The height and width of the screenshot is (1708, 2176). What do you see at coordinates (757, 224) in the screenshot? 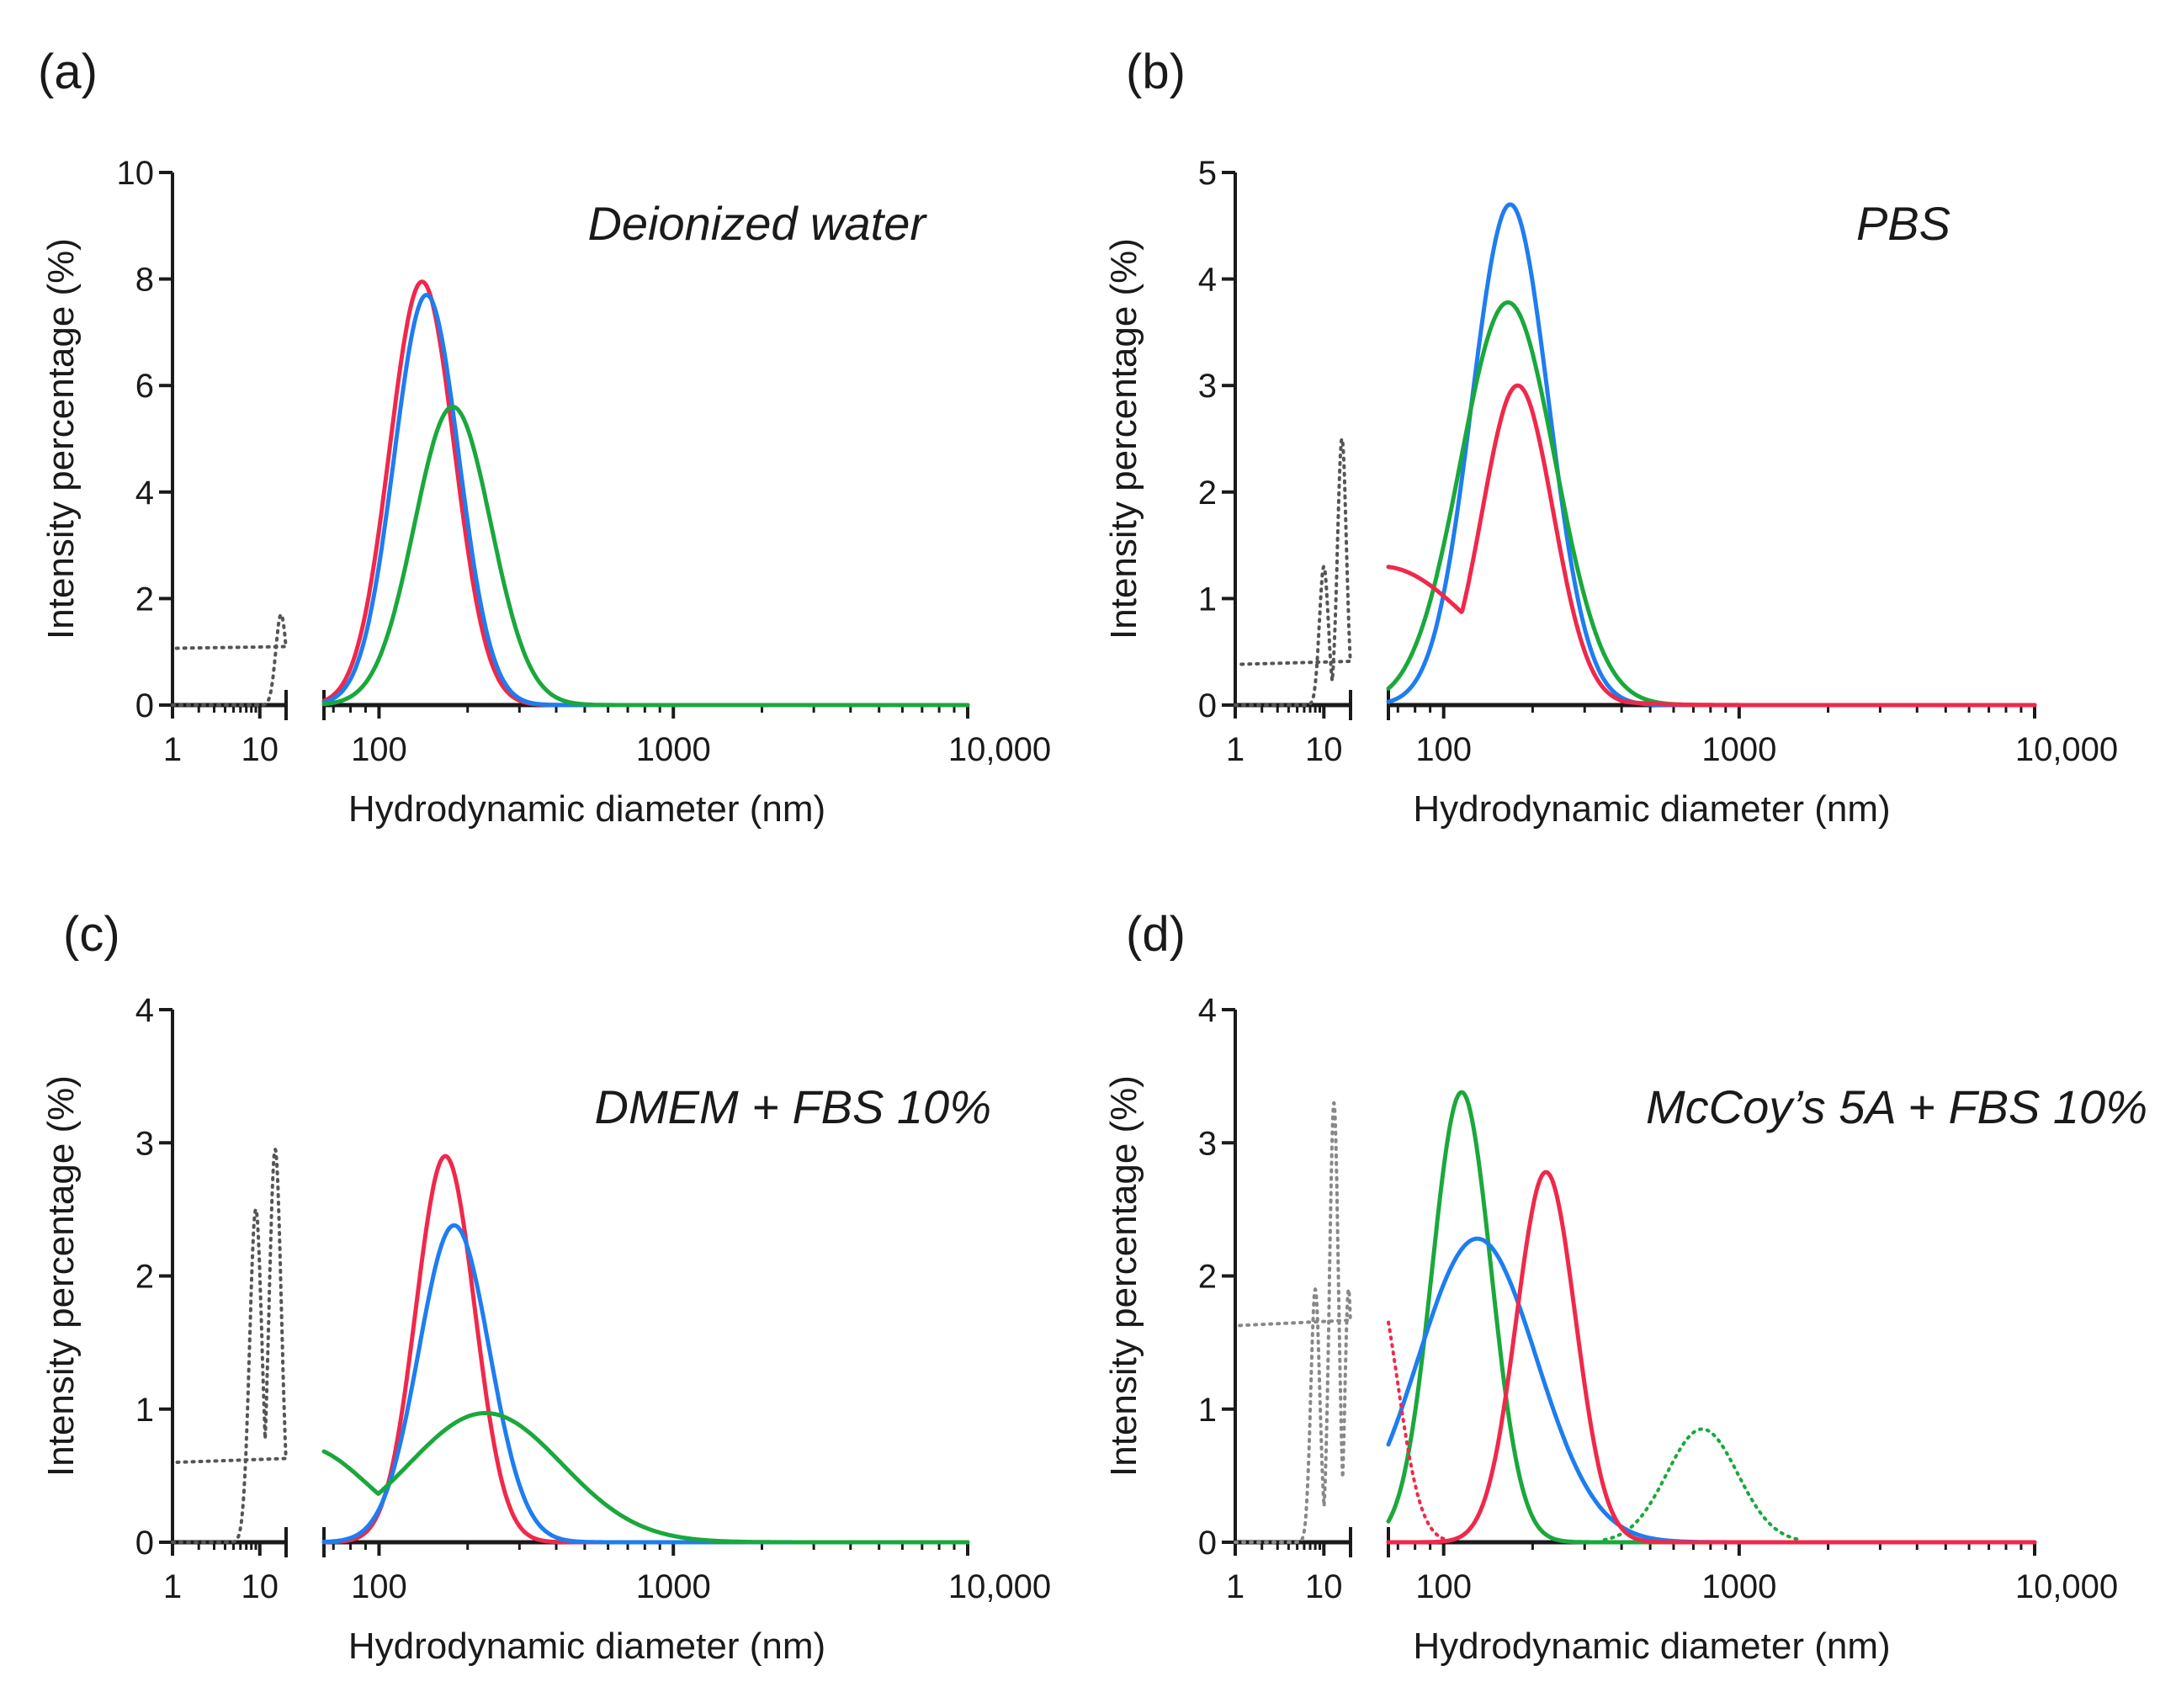
I see `medium-label: Deionized water` at bounding box center [757, 224].